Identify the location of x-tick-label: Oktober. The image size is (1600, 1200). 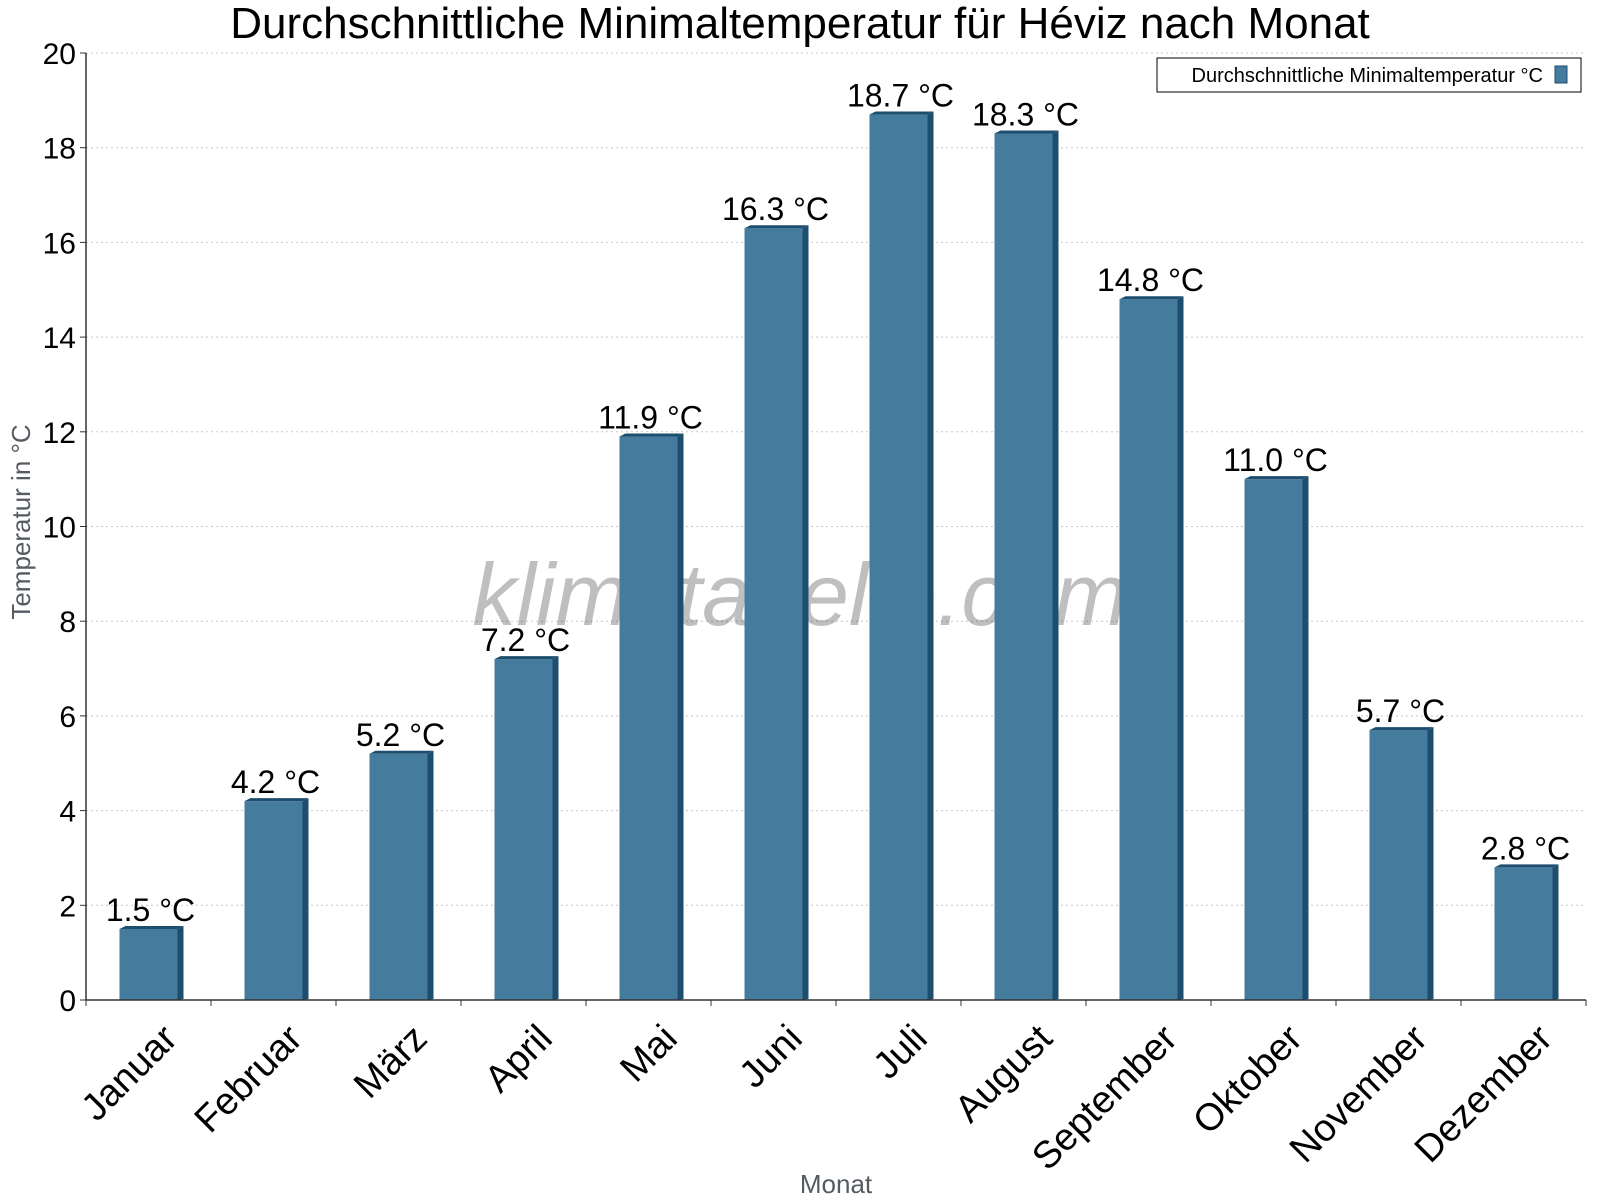
(1248, 1080).